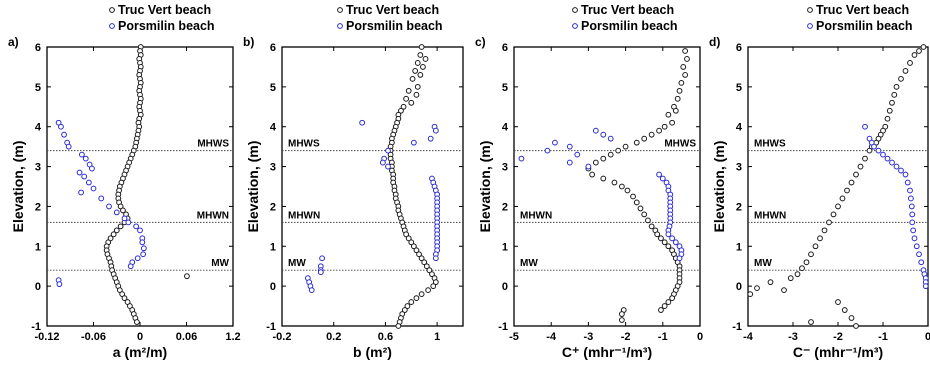 This screenshot has height=369, width=930. Describe the element at coordinates (607, 352) in the screenshot. I see `x-axis-label: C⁺ (mhr⁻¹/m³)` at that location.